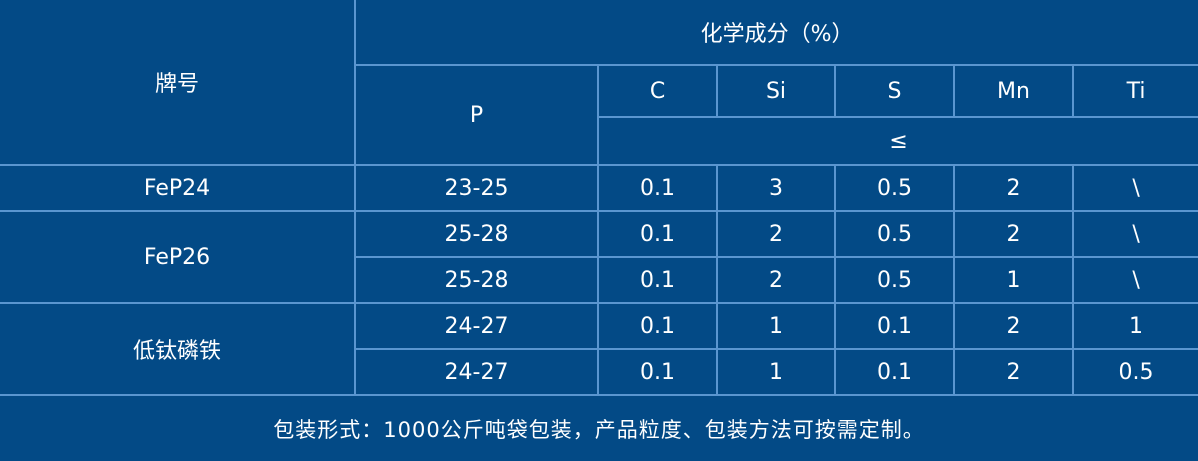  What do you see at coordinates (894, 91) in the screenshot?
I see `header-s: S` at bounding box center [894, 91].